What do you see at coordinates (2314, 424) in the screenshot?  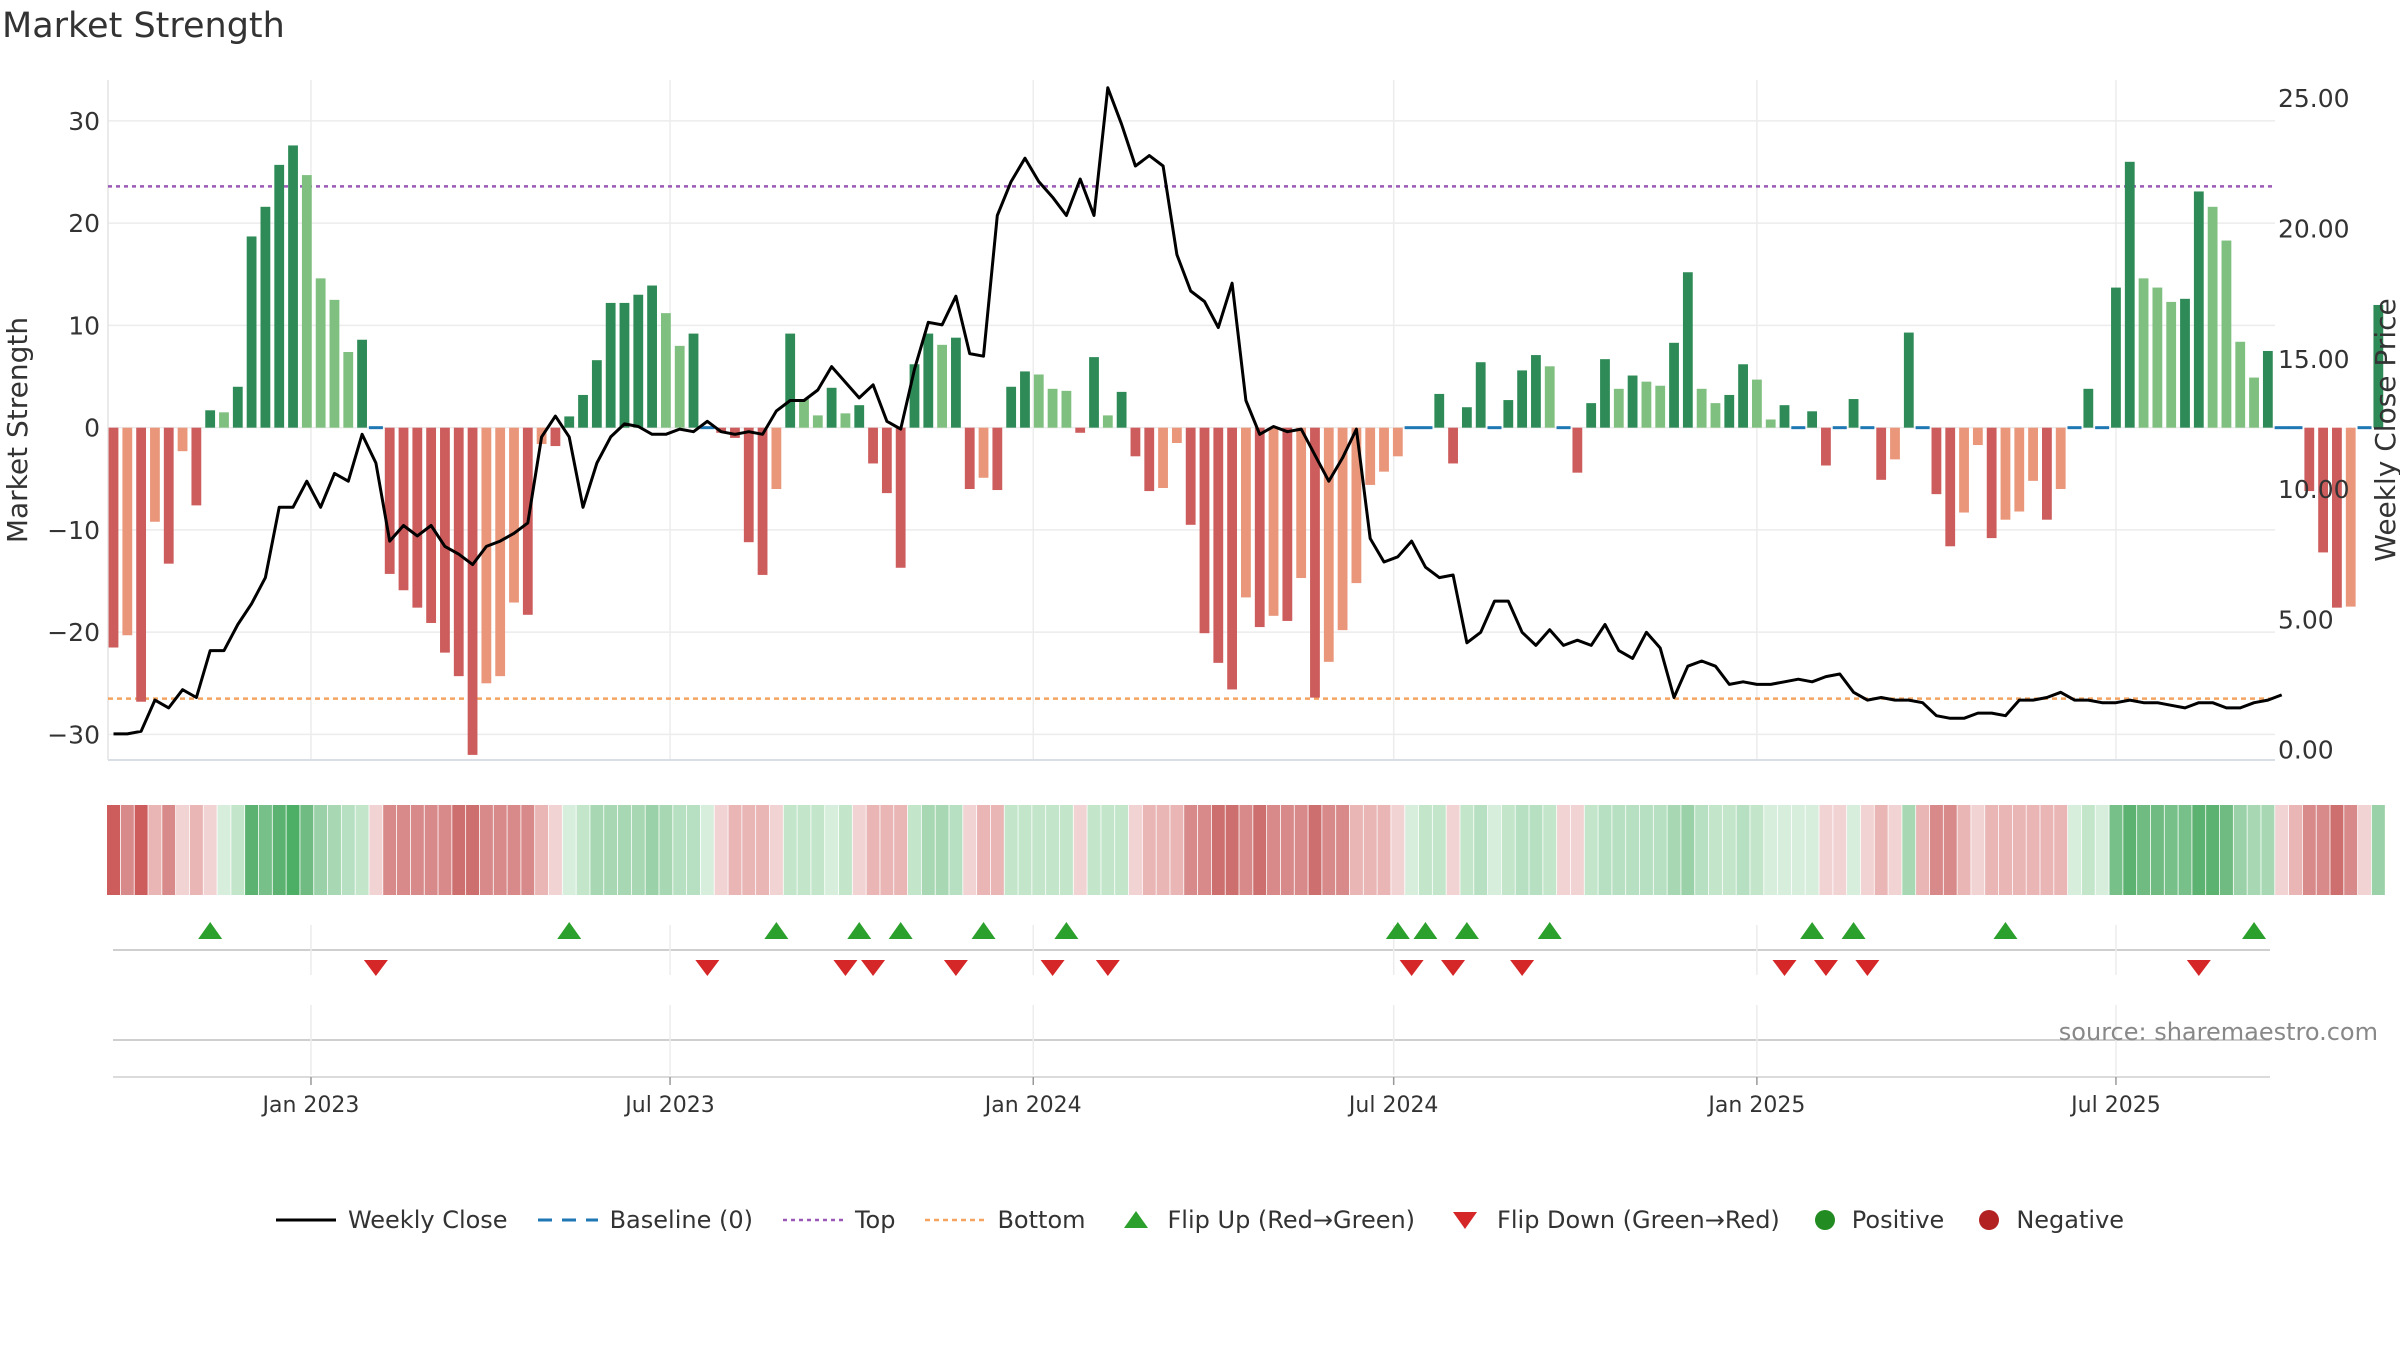 I see `right-axis: 25.00 20.00 15.00 10.00 5.00 0.00` at bounding box center [2314, 424].